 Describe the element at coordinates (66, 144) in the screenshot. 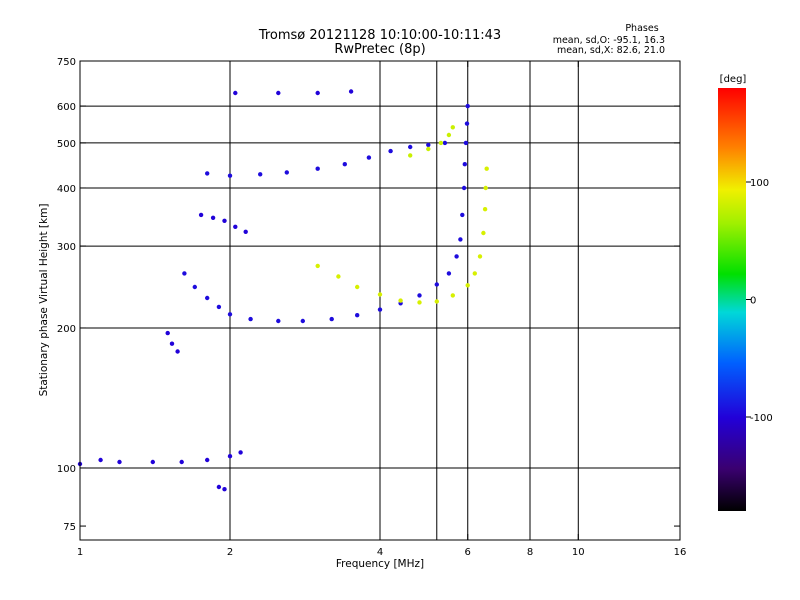

I see `y-tick-label: 500` at that location.